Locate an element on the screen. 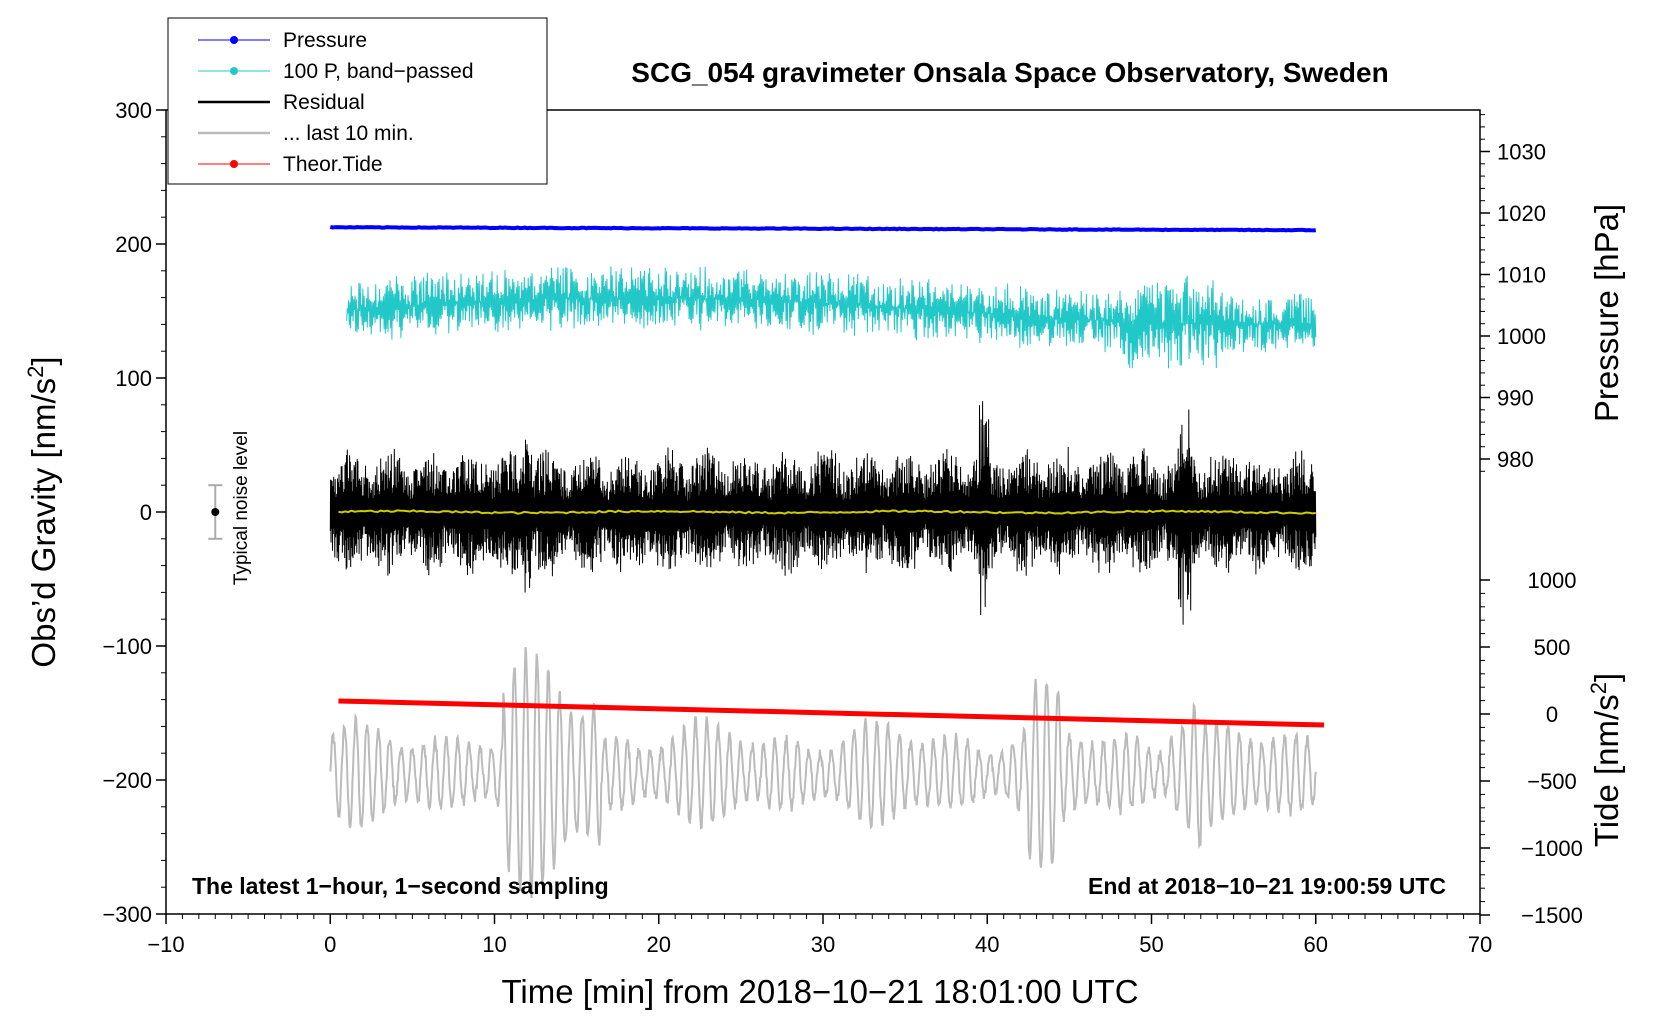 The image size is (1660, 1020). annotation-end-time: End at 2018−10−21 19:00:59 UTC is located at coordinates (1267, 886).